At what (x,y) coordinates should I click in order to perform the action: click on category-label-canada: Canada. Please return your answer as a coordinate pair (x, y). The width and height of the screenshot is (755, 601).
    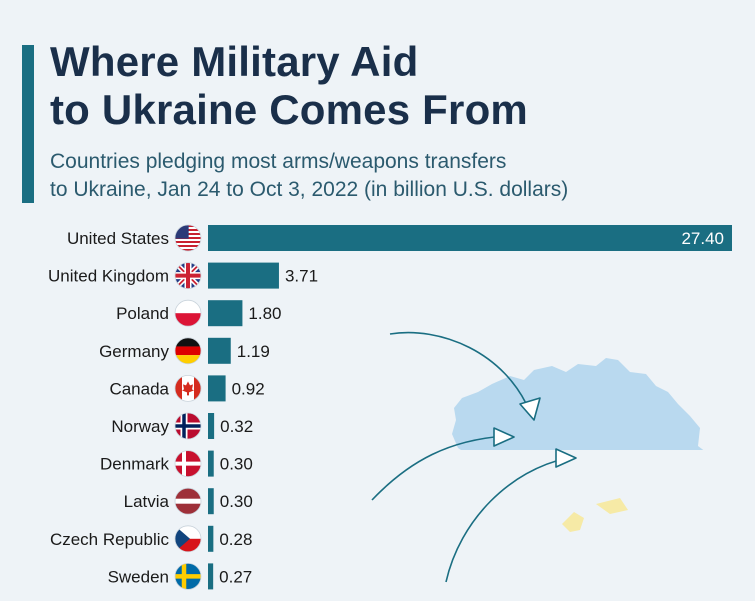
    Looking at the image, I should click on (139, 388).